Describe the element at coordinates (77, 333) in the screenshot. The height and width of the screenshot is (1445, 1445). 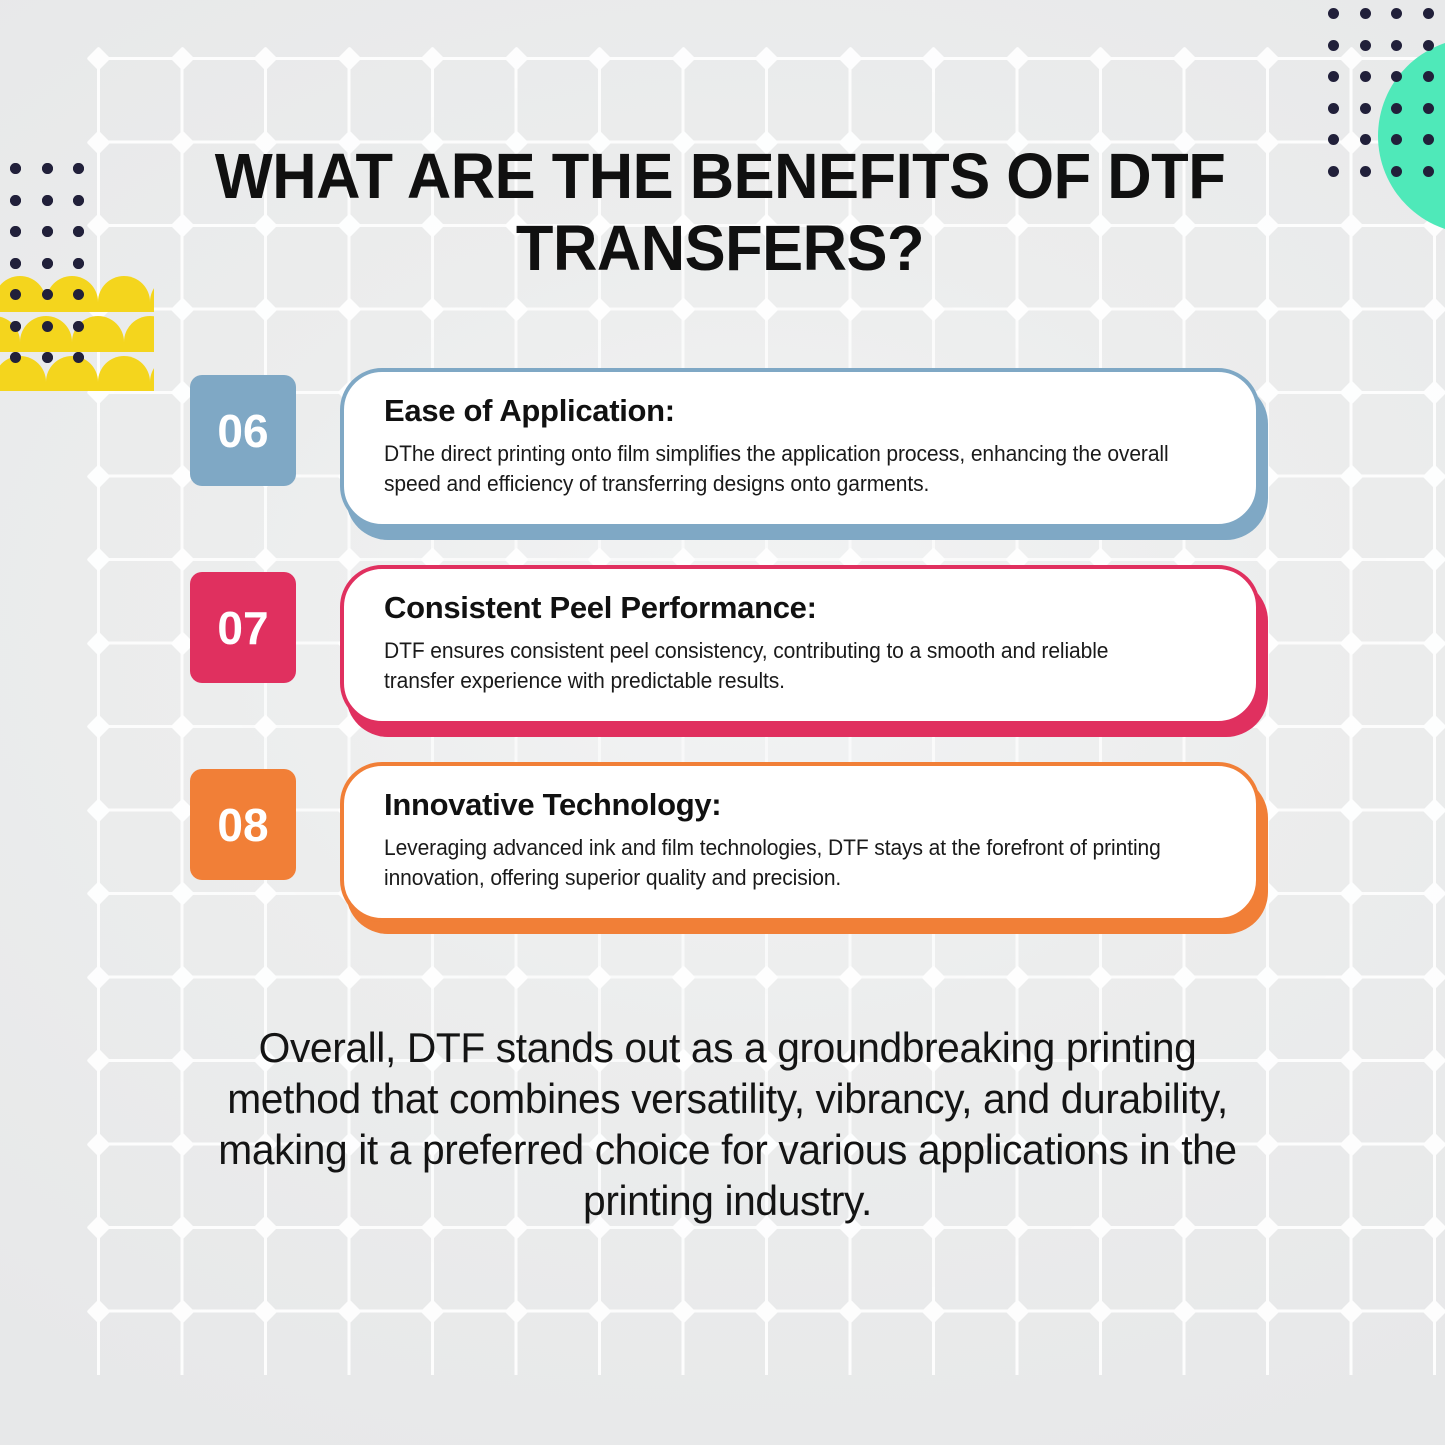
I see `yellow-semicircle-icon` at that location.